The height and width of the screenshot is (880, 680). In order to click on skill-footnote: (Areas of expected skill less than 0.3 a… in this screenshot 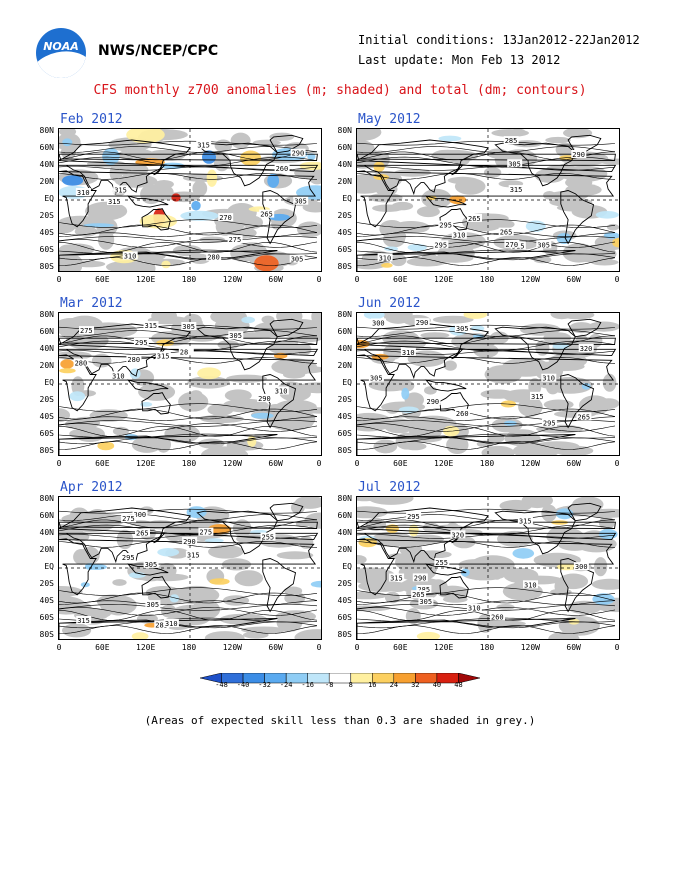, I will do `click(340, 720)`.